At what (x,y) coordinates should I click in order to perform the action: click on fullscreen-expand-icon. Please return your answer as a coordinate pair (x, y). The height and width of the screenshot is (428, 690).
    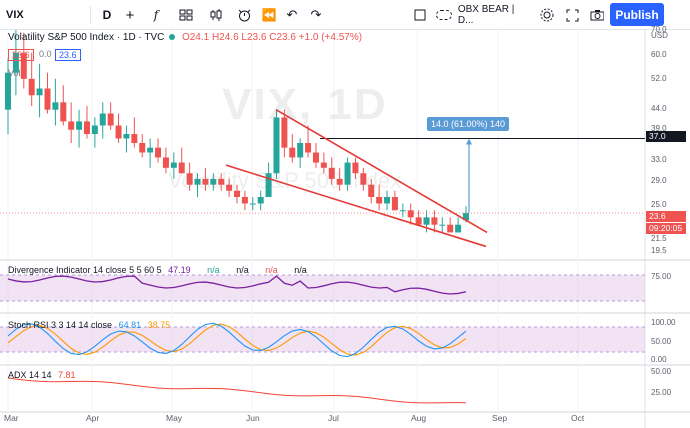
    Looking at the image, I should click on (572, 15).